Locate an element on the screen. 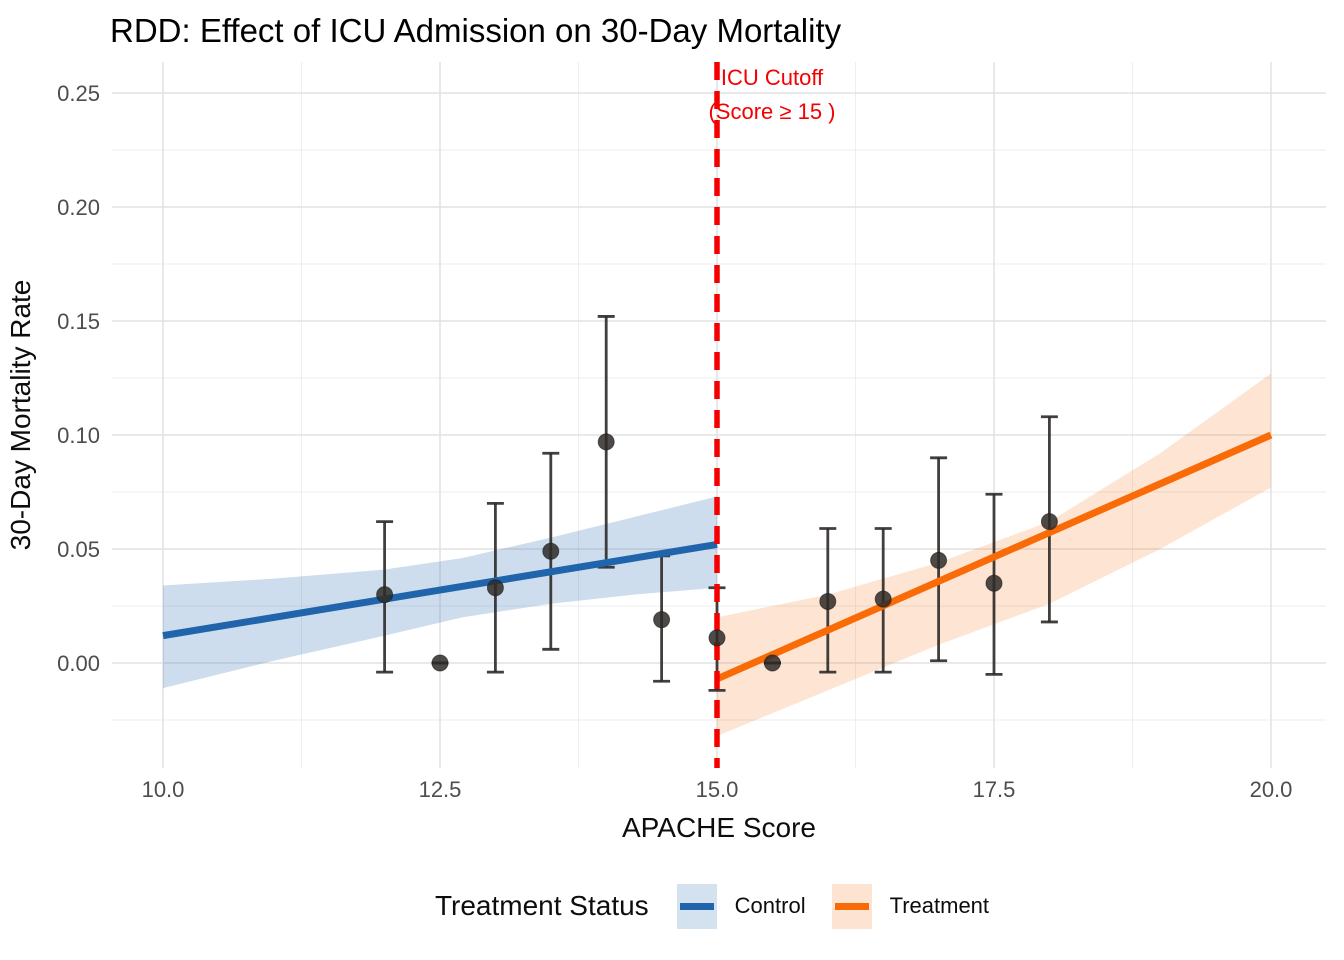 The width and height of the screenshot is (1344, 960). legend-item-treatment: Treatment is located at coordinates (917, 906).